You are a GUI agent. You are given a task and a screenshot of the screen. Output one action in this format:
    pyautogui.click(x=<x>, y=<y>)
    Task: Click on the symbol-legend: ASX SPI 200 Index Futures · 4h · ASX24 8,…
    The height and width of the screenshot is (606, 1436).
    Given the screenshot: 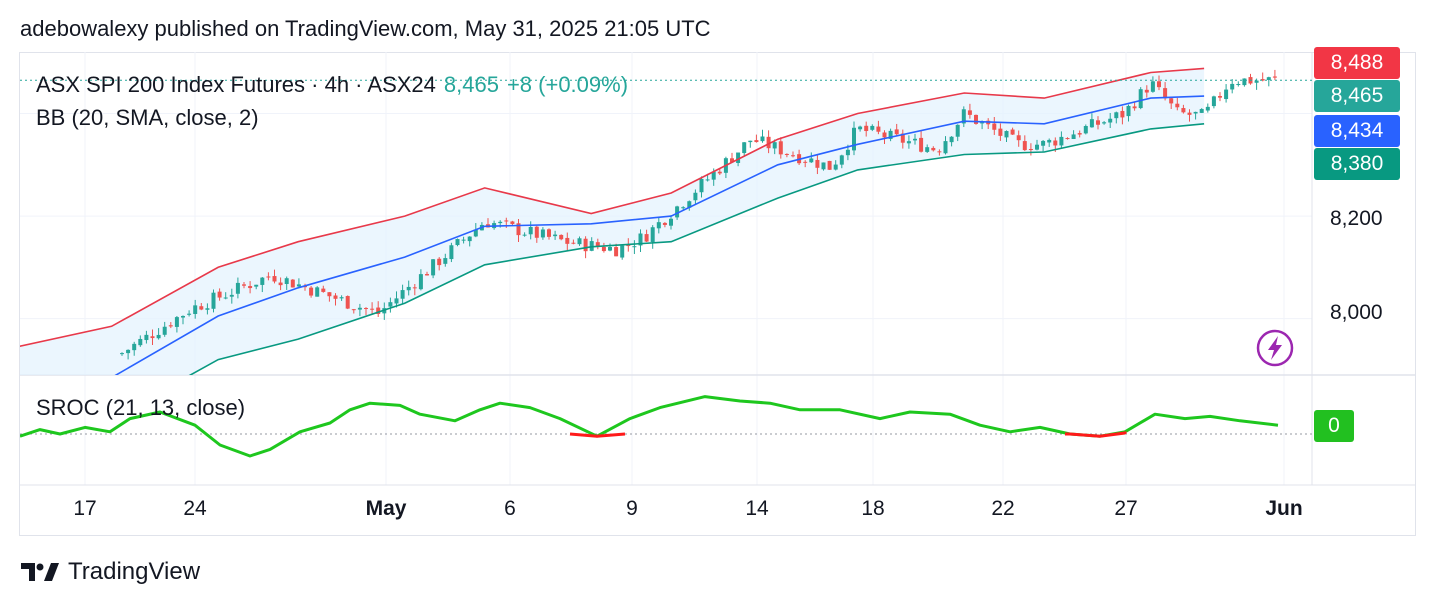 What is the action you would take?
    pyautogui.click(x=332, y=85)
    